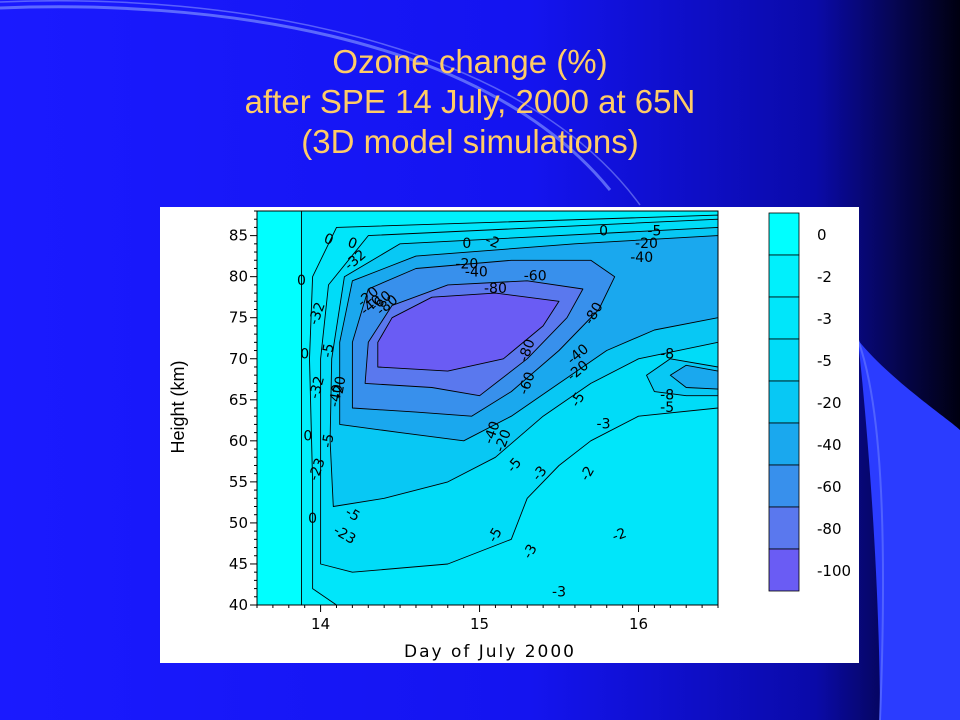 This screenshot has height=720, width=960. Describe the element at coordinates (824, 319) in the screenshot. I see `colorbar-label: -3` at that location.